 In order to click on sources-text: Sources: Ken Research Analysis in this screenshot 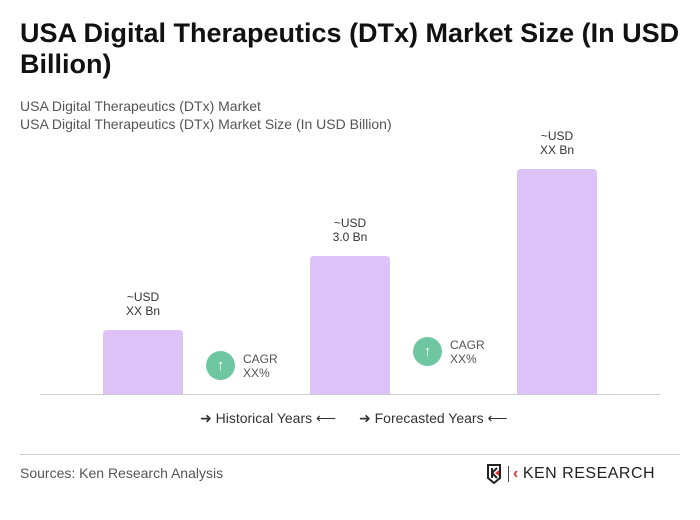, I will do `click(122, 473)`.